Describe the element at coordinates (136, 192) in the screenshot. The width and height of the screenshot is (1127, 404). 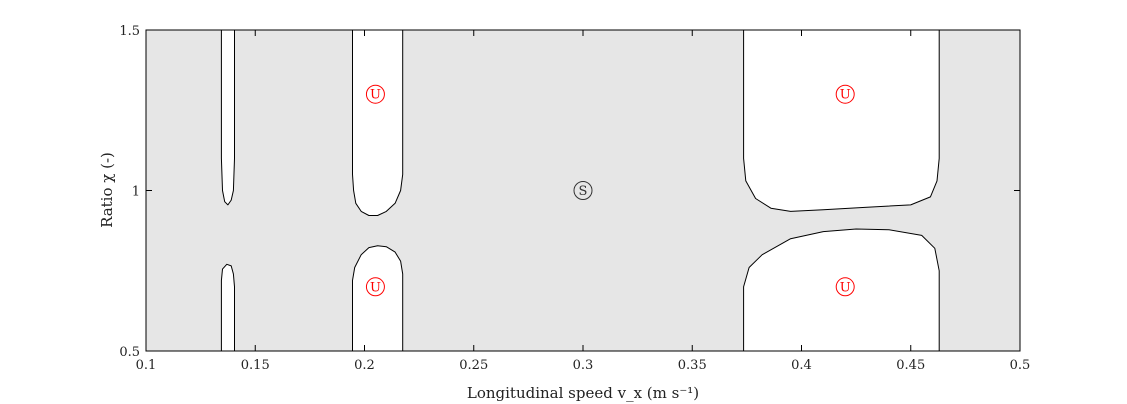
I see `y-tick-label: 1` at that location.